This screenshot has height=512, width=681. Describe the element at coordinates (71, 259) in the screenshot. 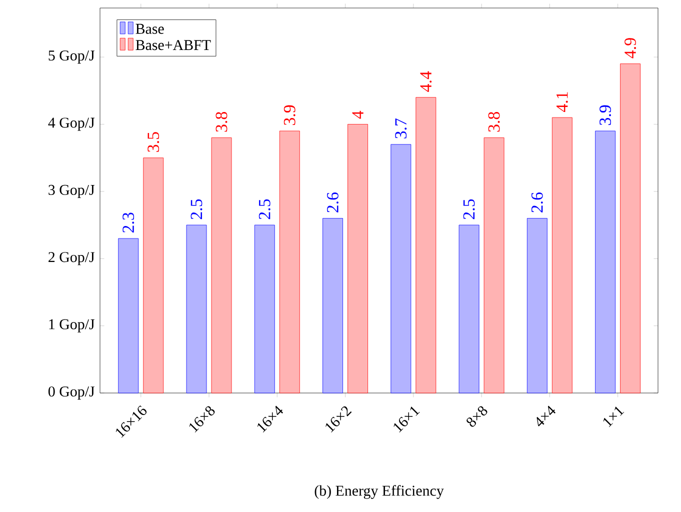

I see `y-tick-label: 2 Gop/J` at that location.